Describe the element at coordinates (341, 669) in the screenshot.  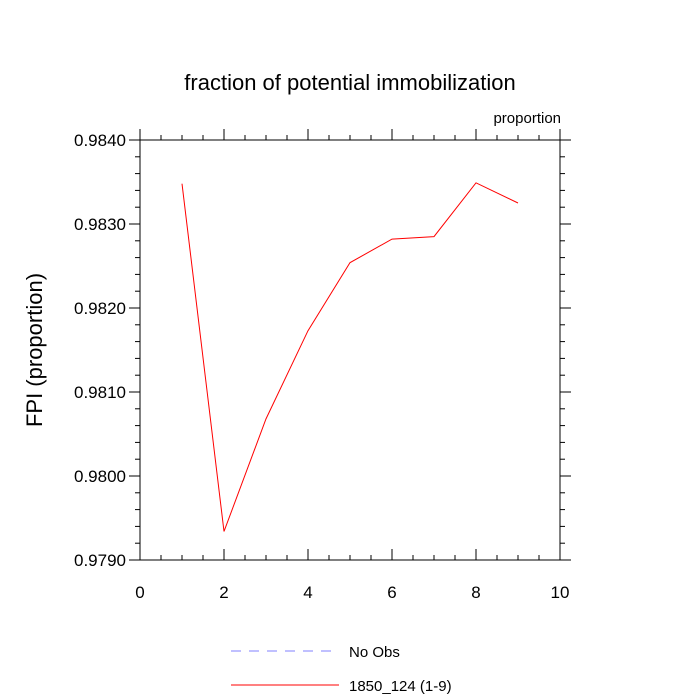
I see `legend: No Obs 1850_124 (1-9)` at that location.